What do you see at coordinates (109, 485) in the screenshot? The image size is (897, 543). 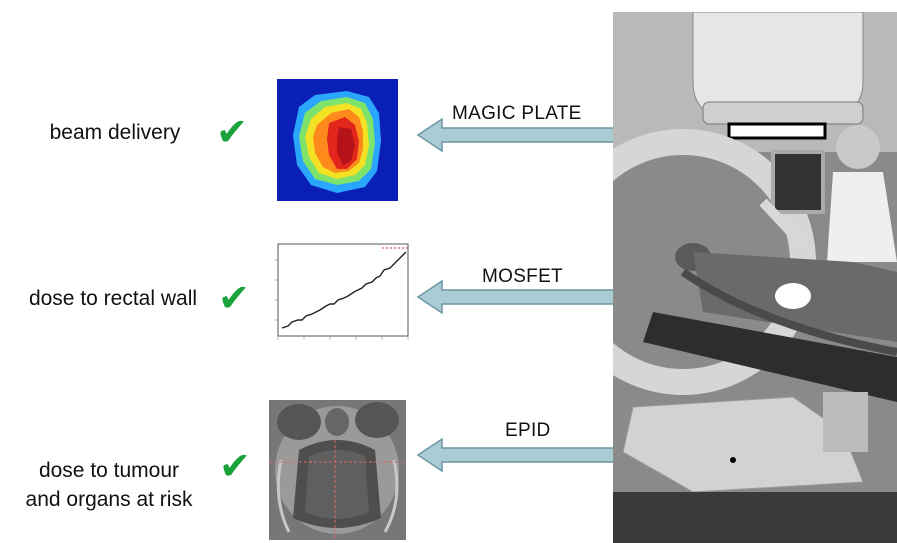 I see `label-dose-to-tumour-organs: dose to tumour and organs at risk` at bounding box center [109, 485].